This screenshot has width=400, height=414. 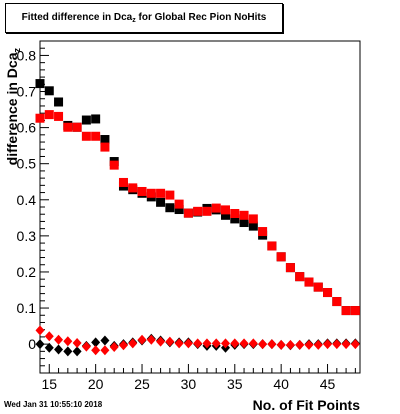 What do you see at coordinates (27, 272) in the screenshot?
I see `y-tick-label: 0.2` at bounding box center [27, 272].